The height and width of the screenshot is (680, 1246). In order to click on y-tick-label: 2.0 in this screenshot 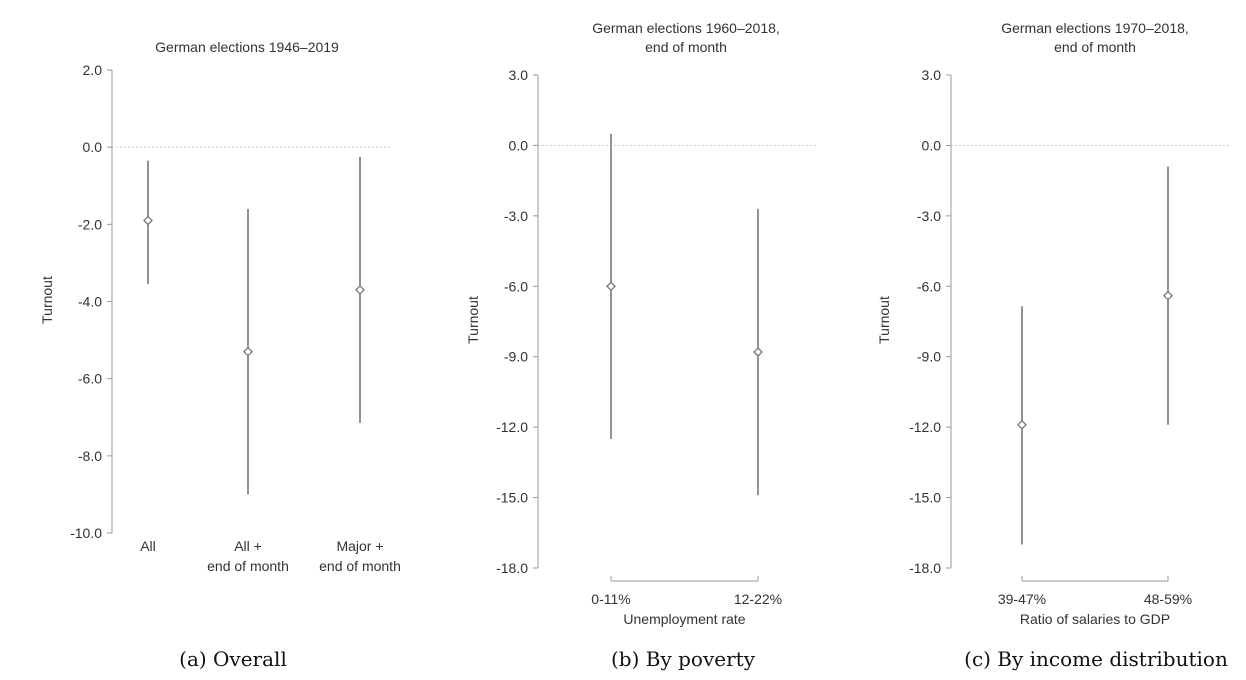, I will do `click(93, 70)`.